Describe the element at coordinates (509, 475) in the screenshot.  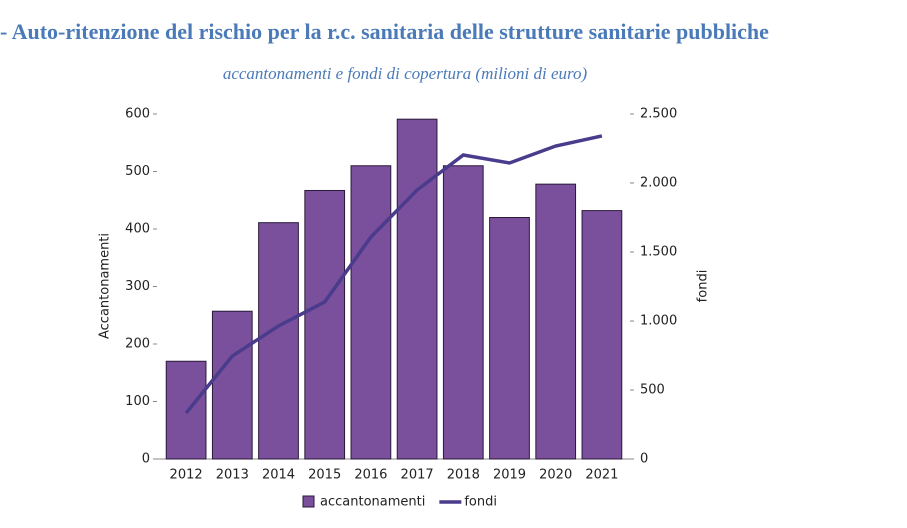
I see `x-tick-label: 2019` at that location.